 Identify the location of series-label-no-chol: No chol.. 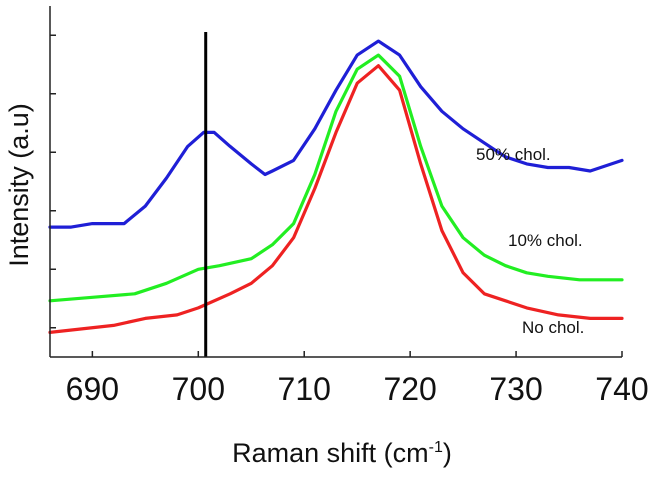
(553, 327).